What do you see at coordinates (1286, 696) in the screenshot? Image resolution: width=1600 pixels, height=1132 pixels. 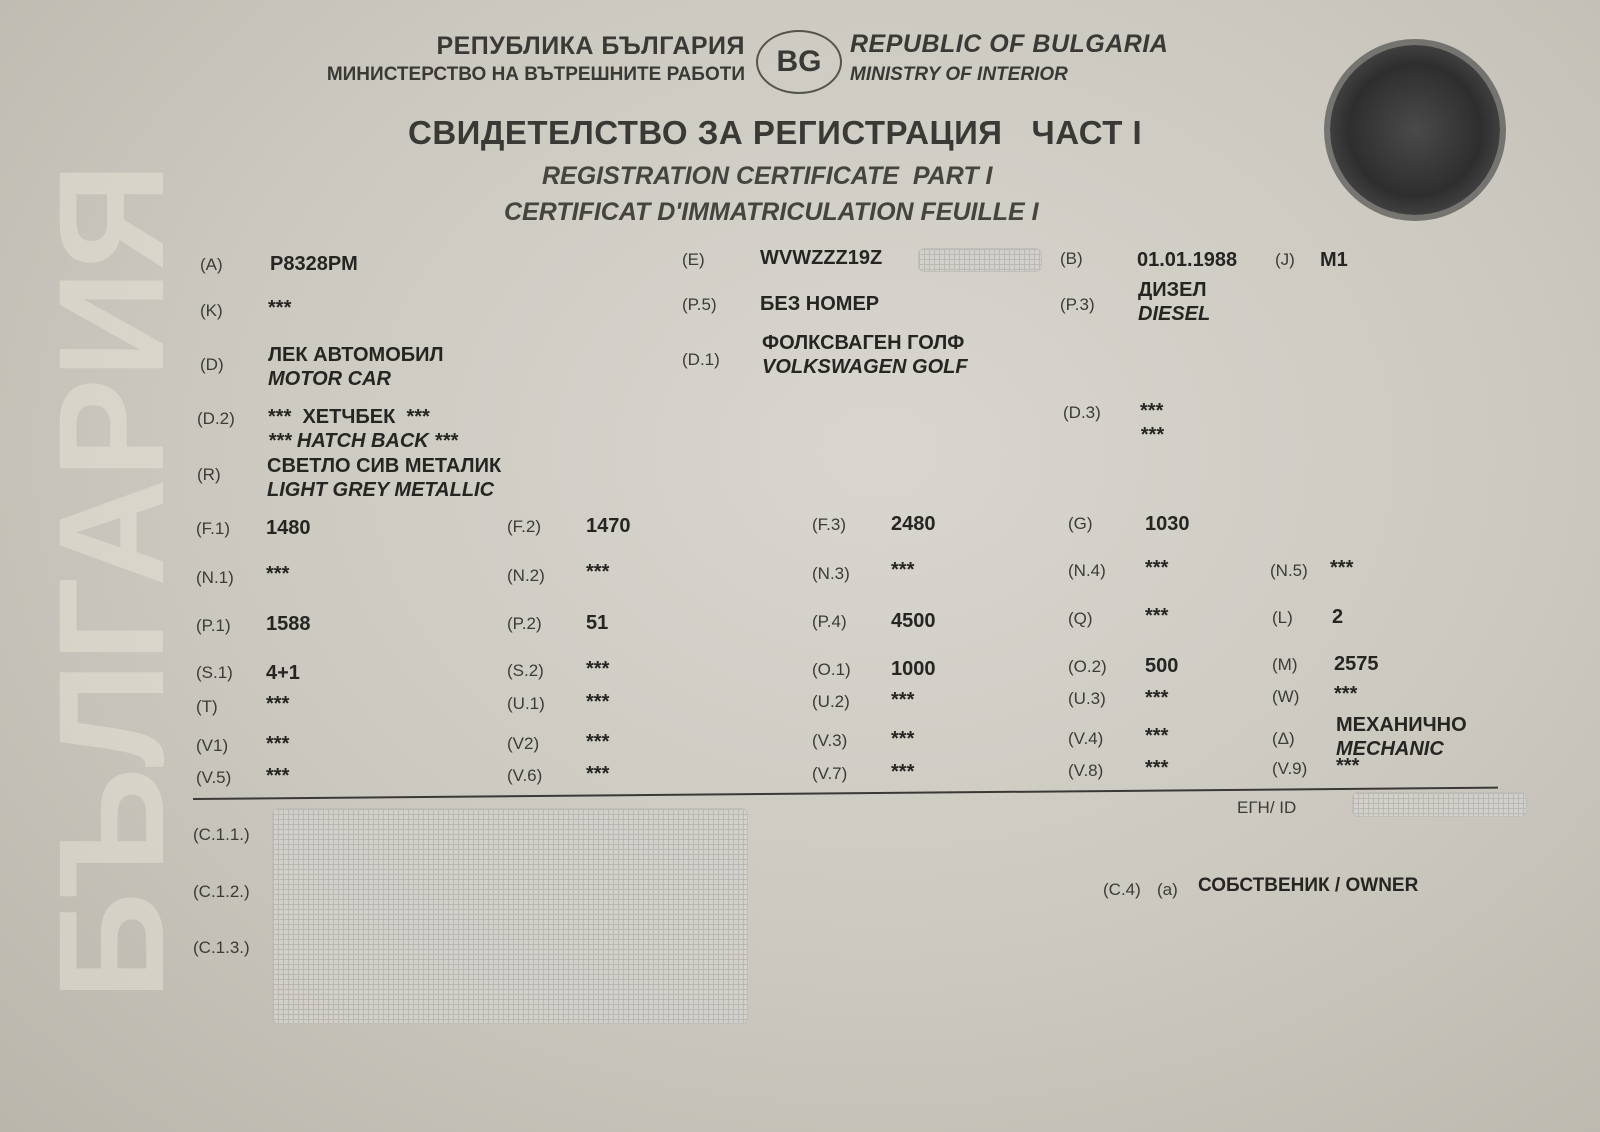 I see `field-code-w: (W)` at bounding box center [1286, 696].